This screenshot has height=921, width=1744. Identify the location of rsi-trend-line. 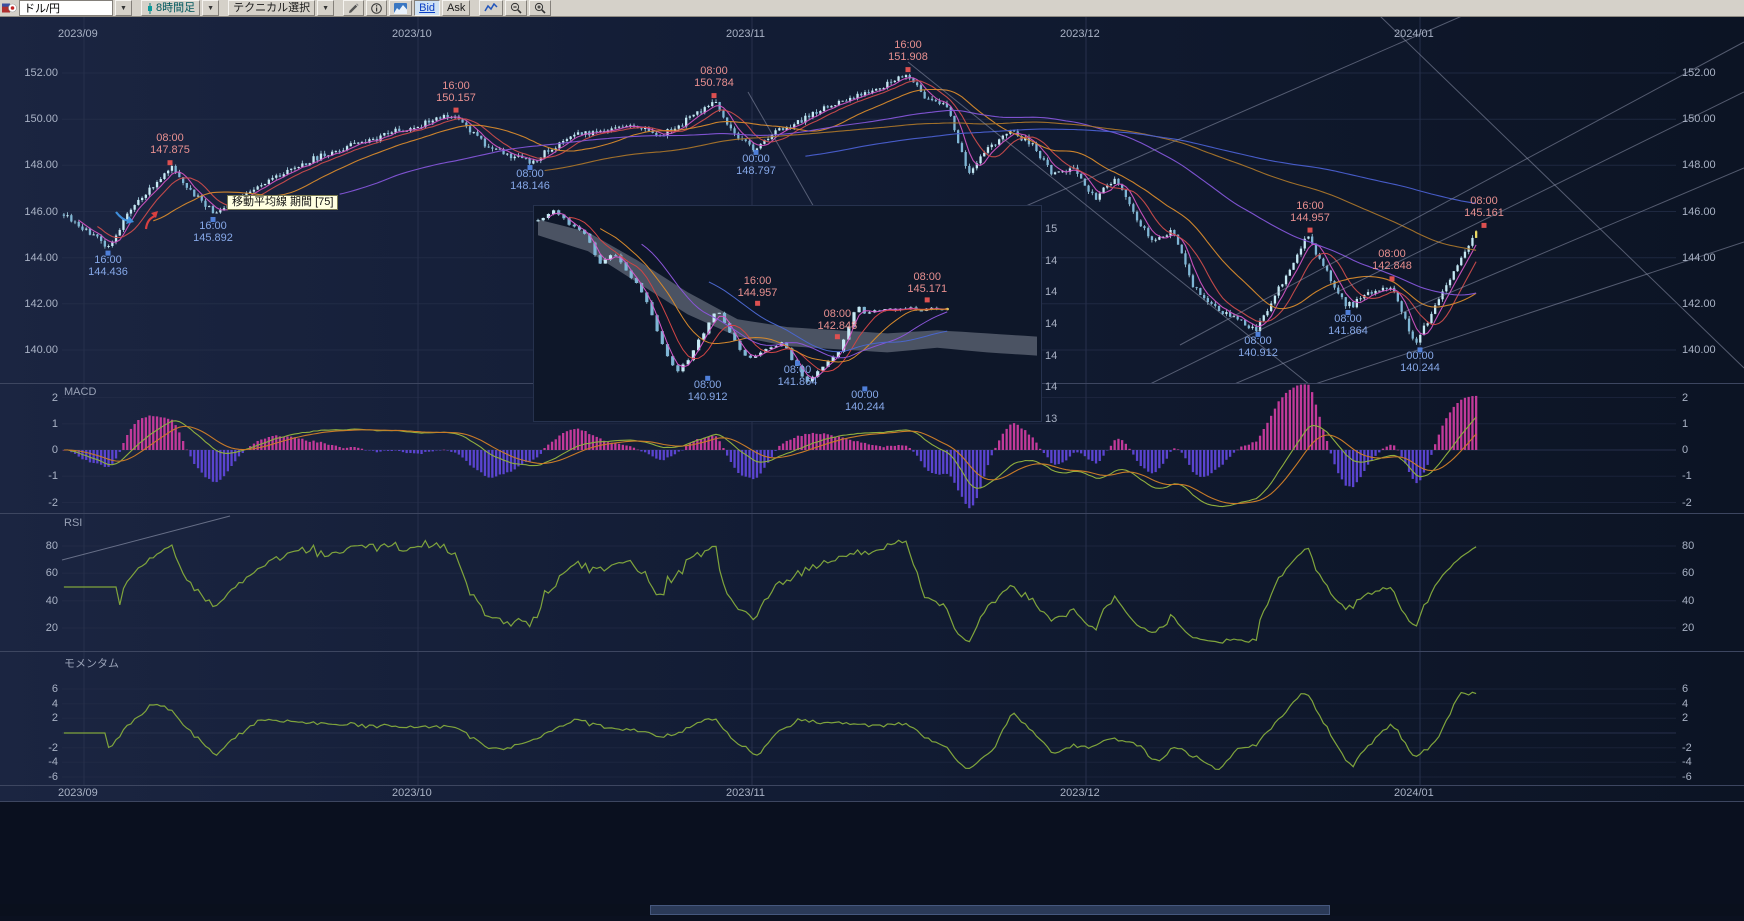
(146, 538).